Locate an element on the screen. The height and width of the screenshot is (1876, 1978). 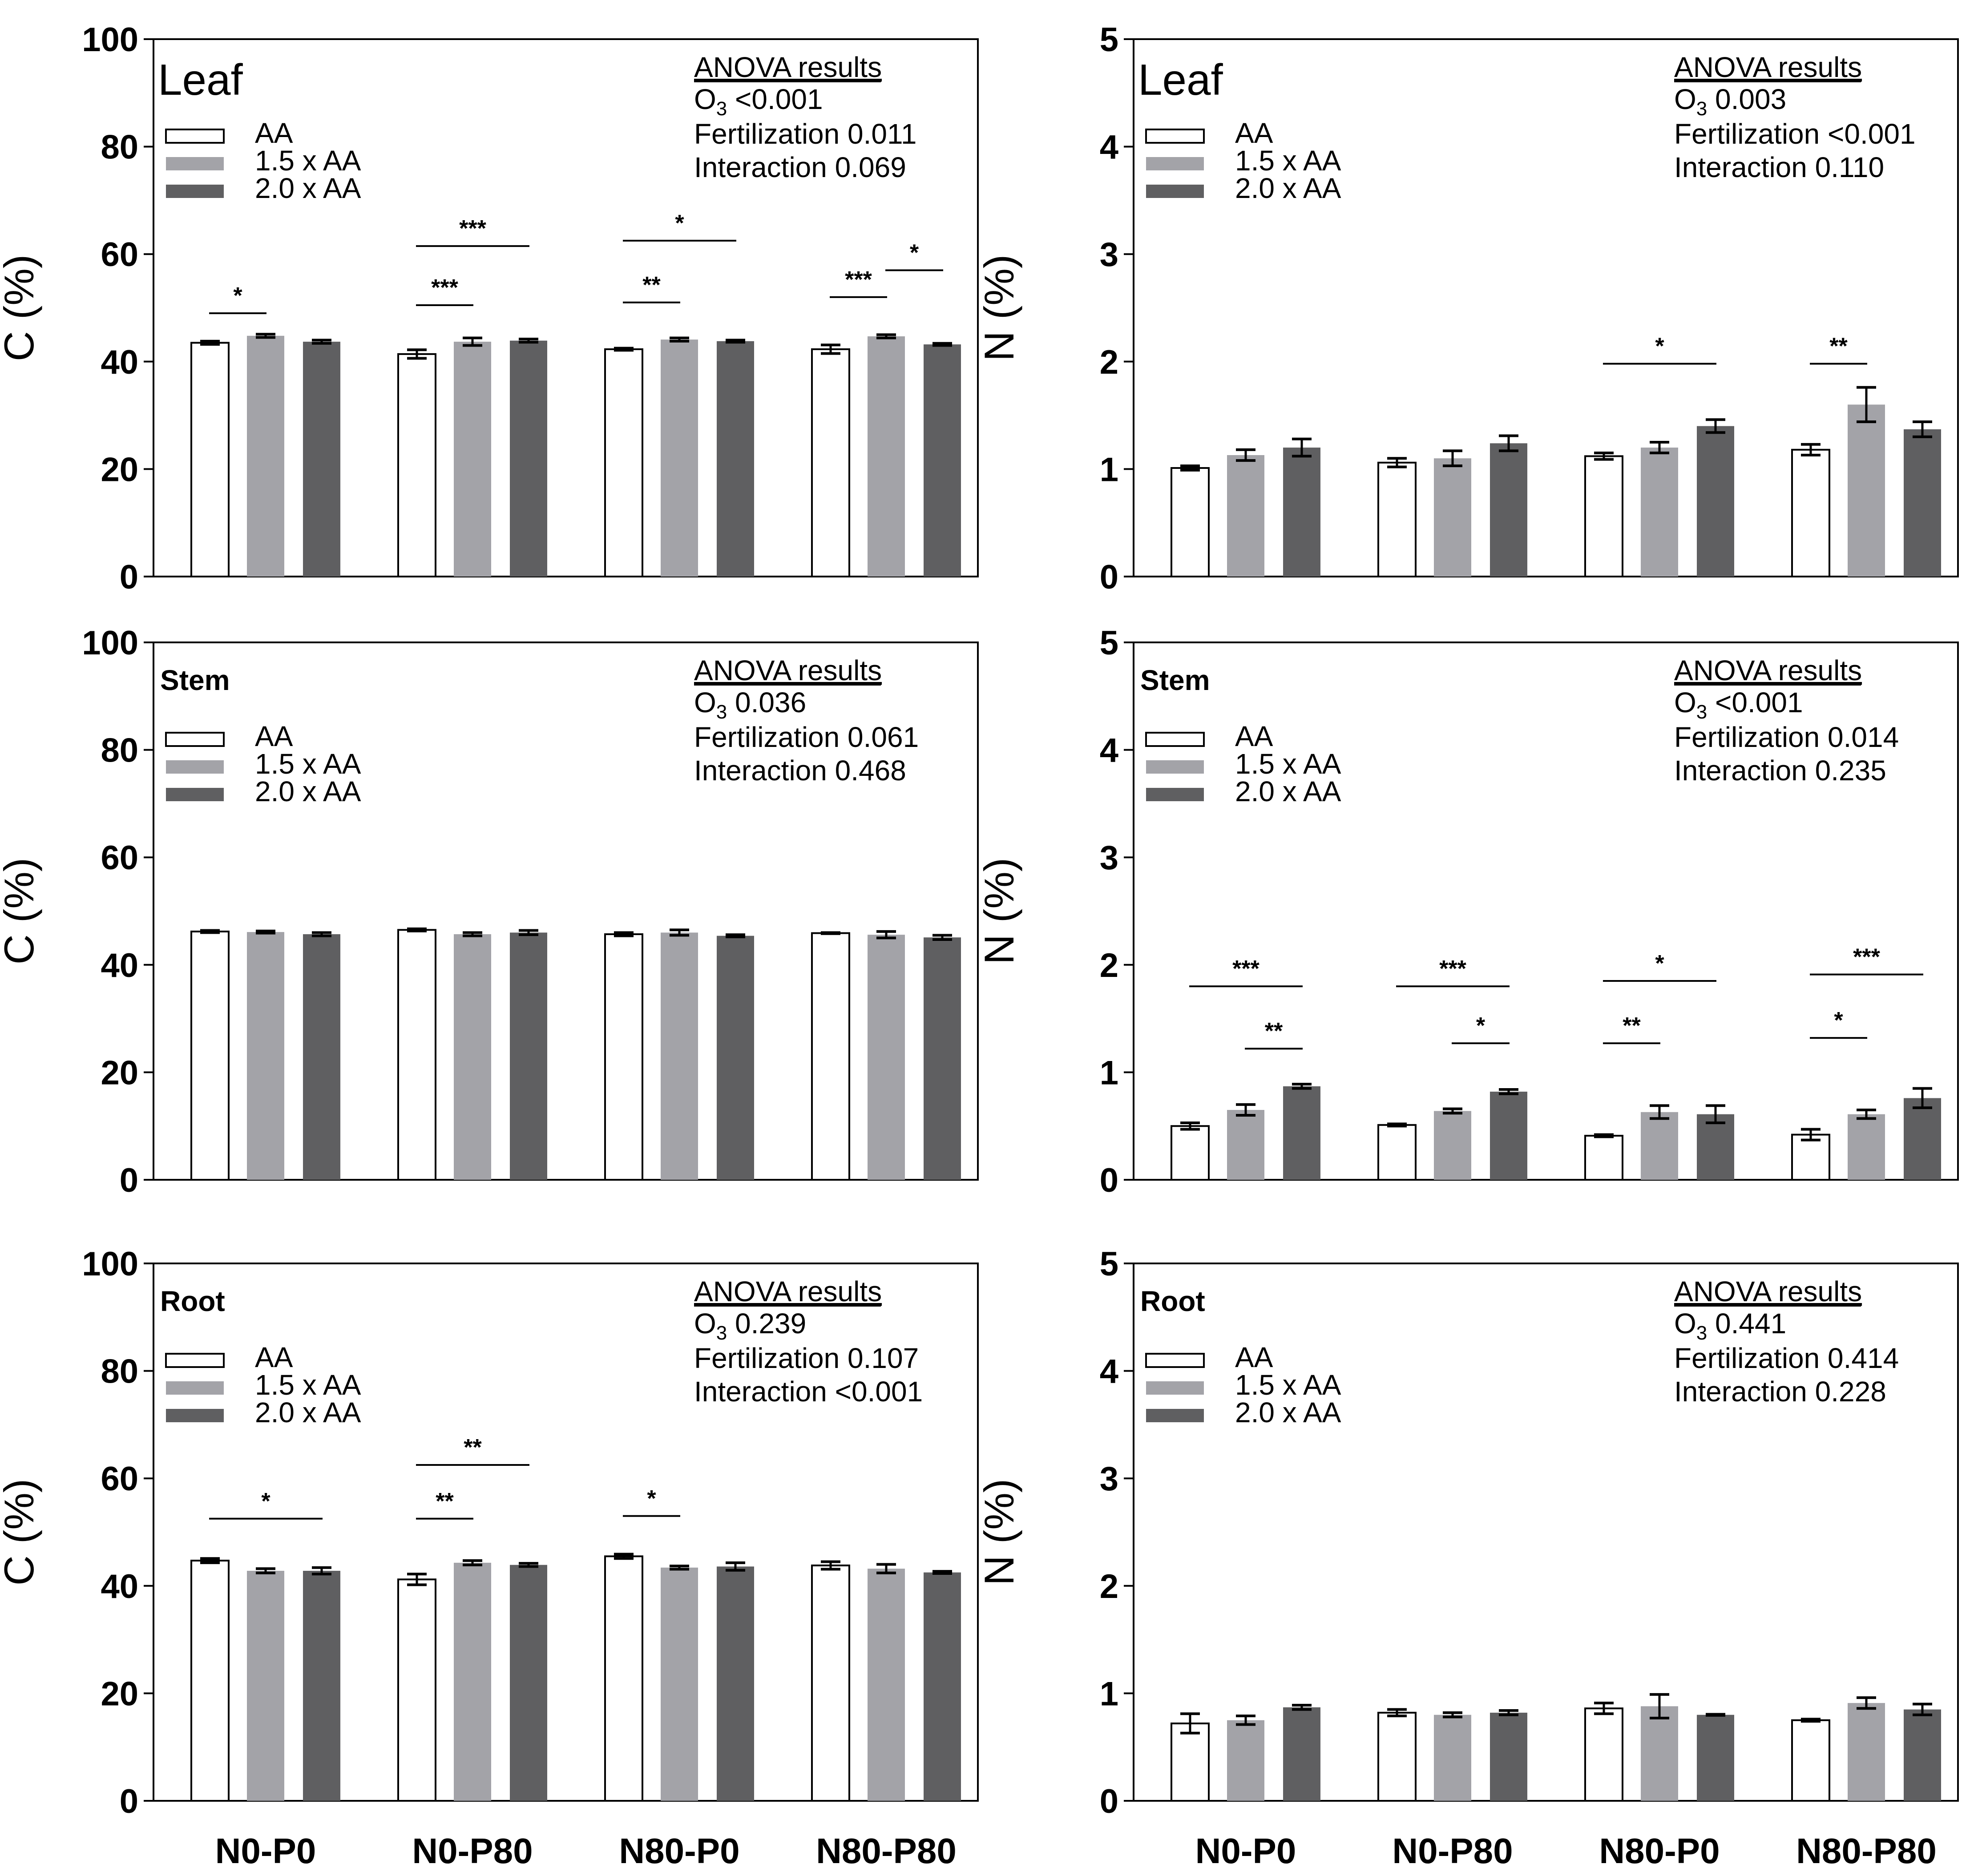
y-tick-label: 4 is located at coordinates (1109, 1372).